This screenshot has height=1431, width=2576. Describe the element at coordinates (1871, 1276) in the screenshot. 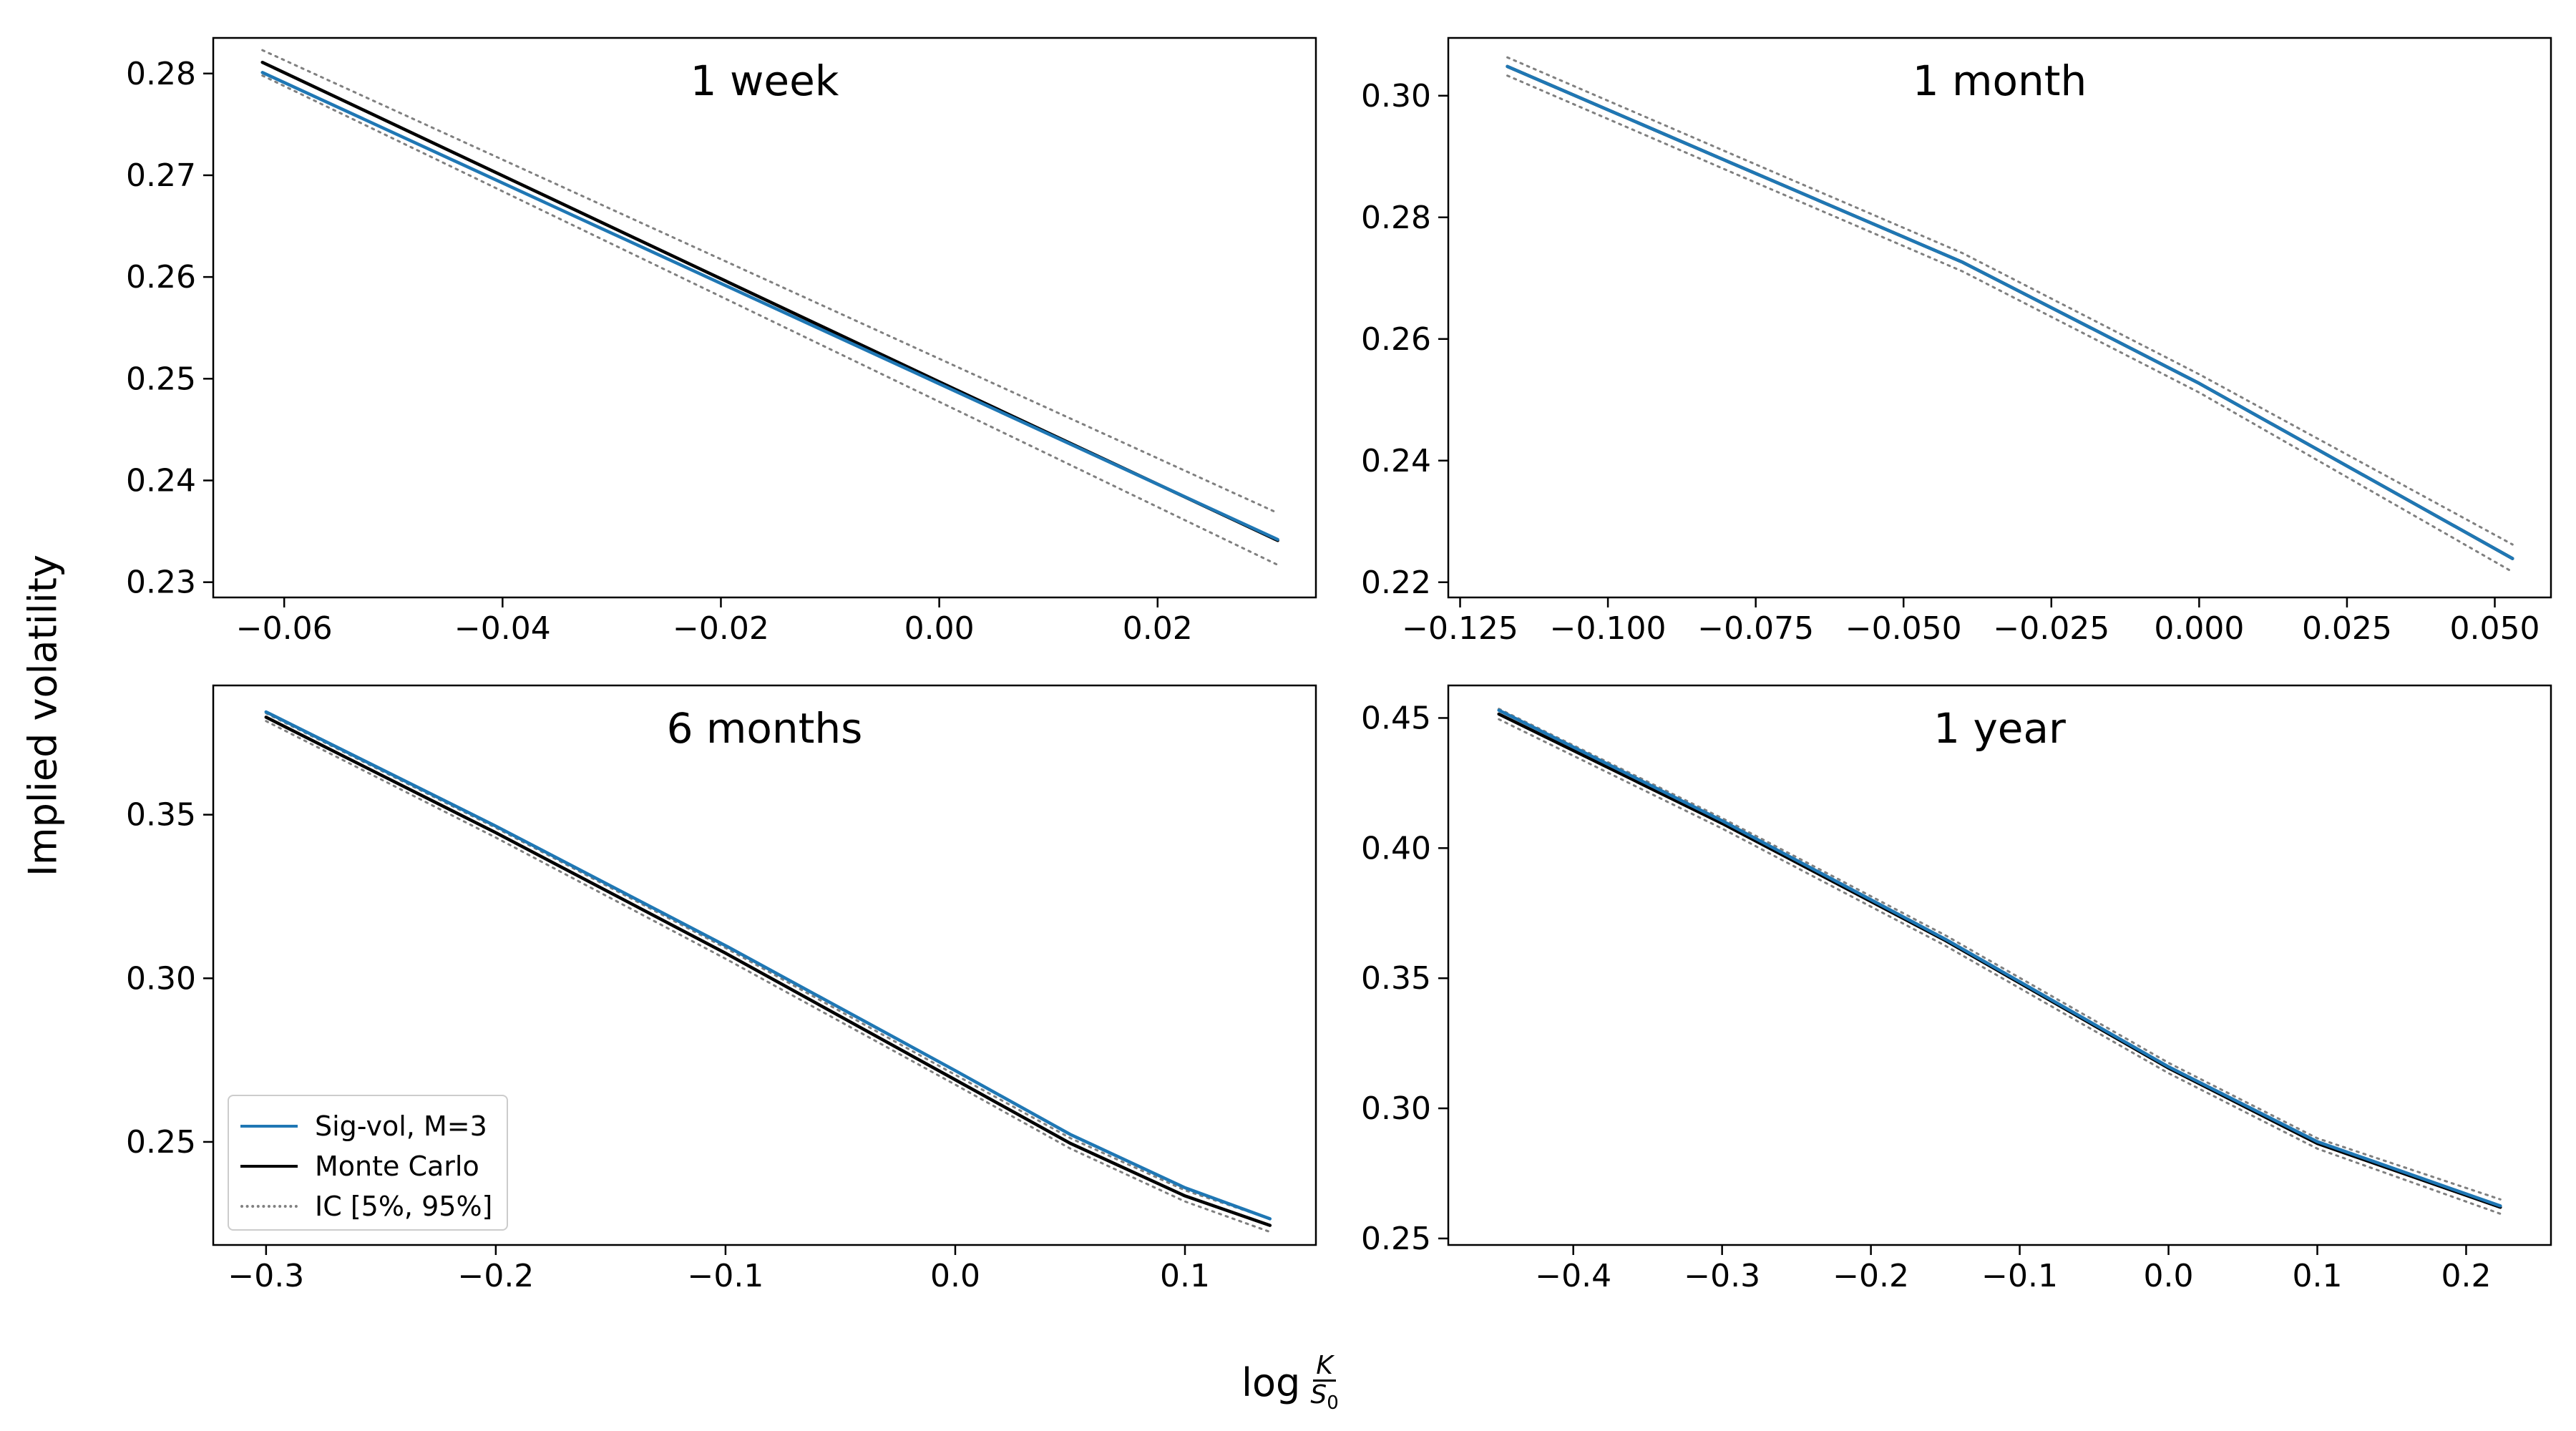

I see `x-tick-label-year: −0.2` at that location.